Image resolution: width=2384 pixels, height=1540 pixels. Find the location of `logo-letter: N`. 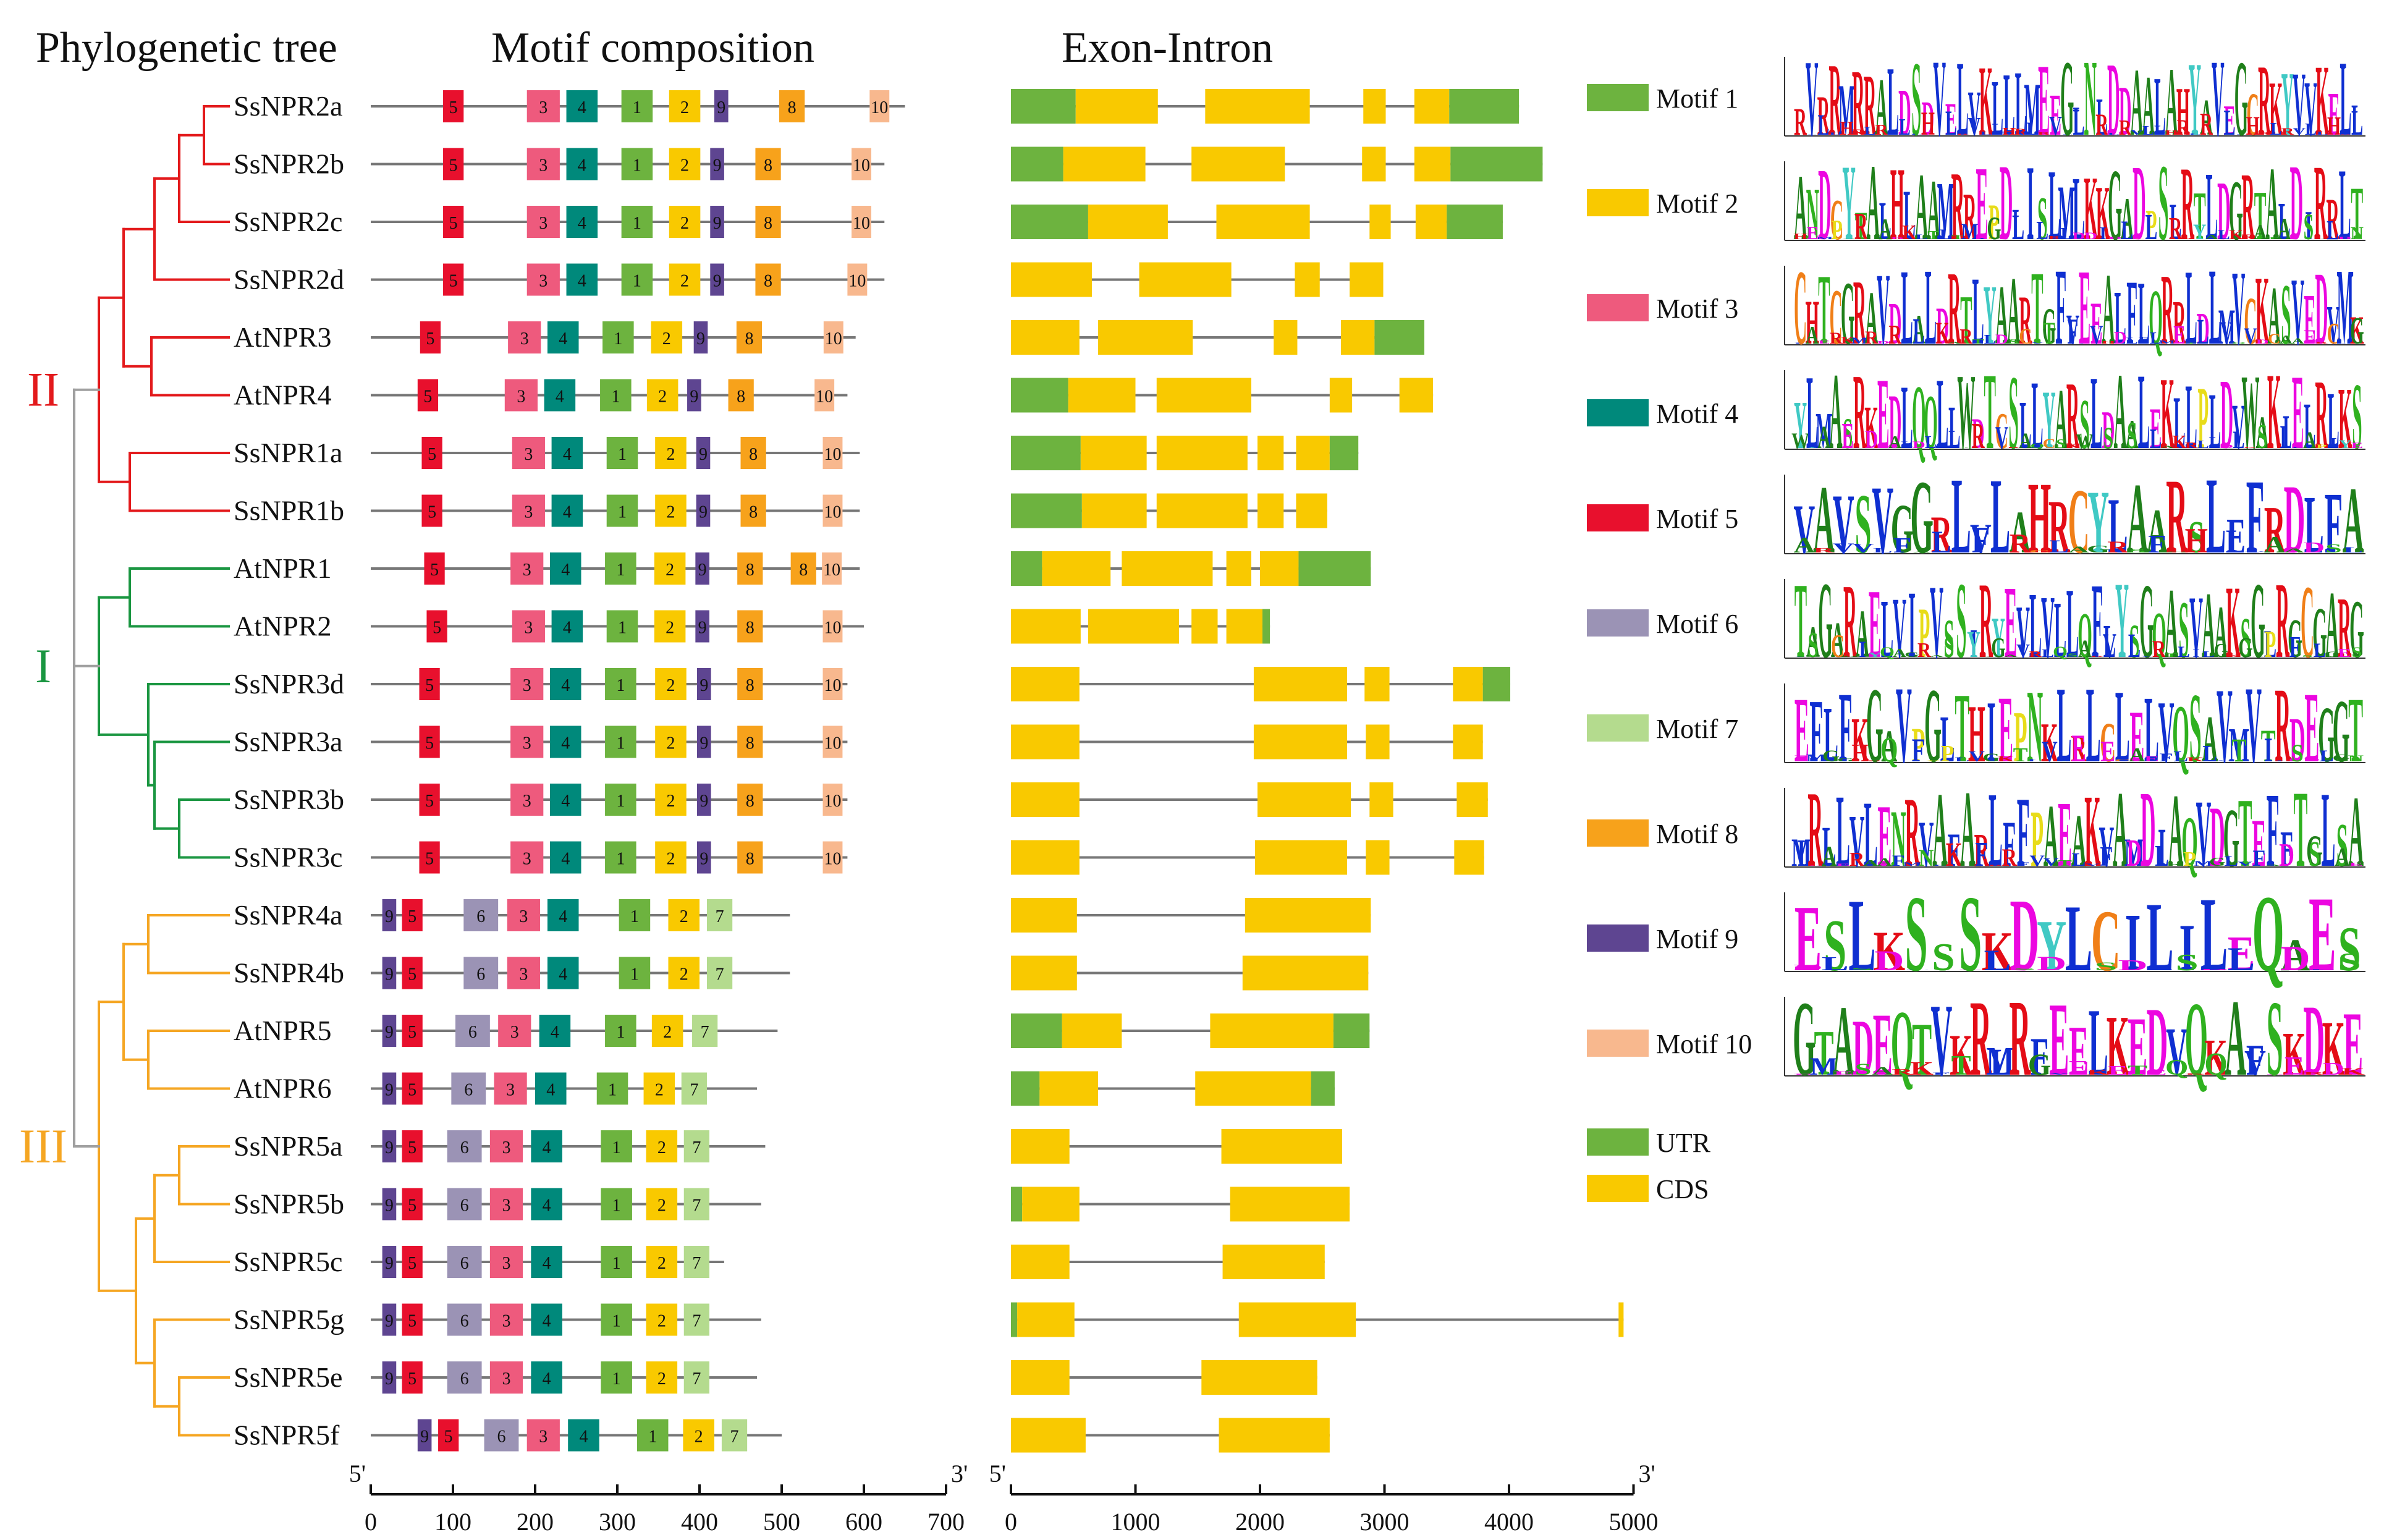

logo-letter: N is located at coordinates (1898, 838).